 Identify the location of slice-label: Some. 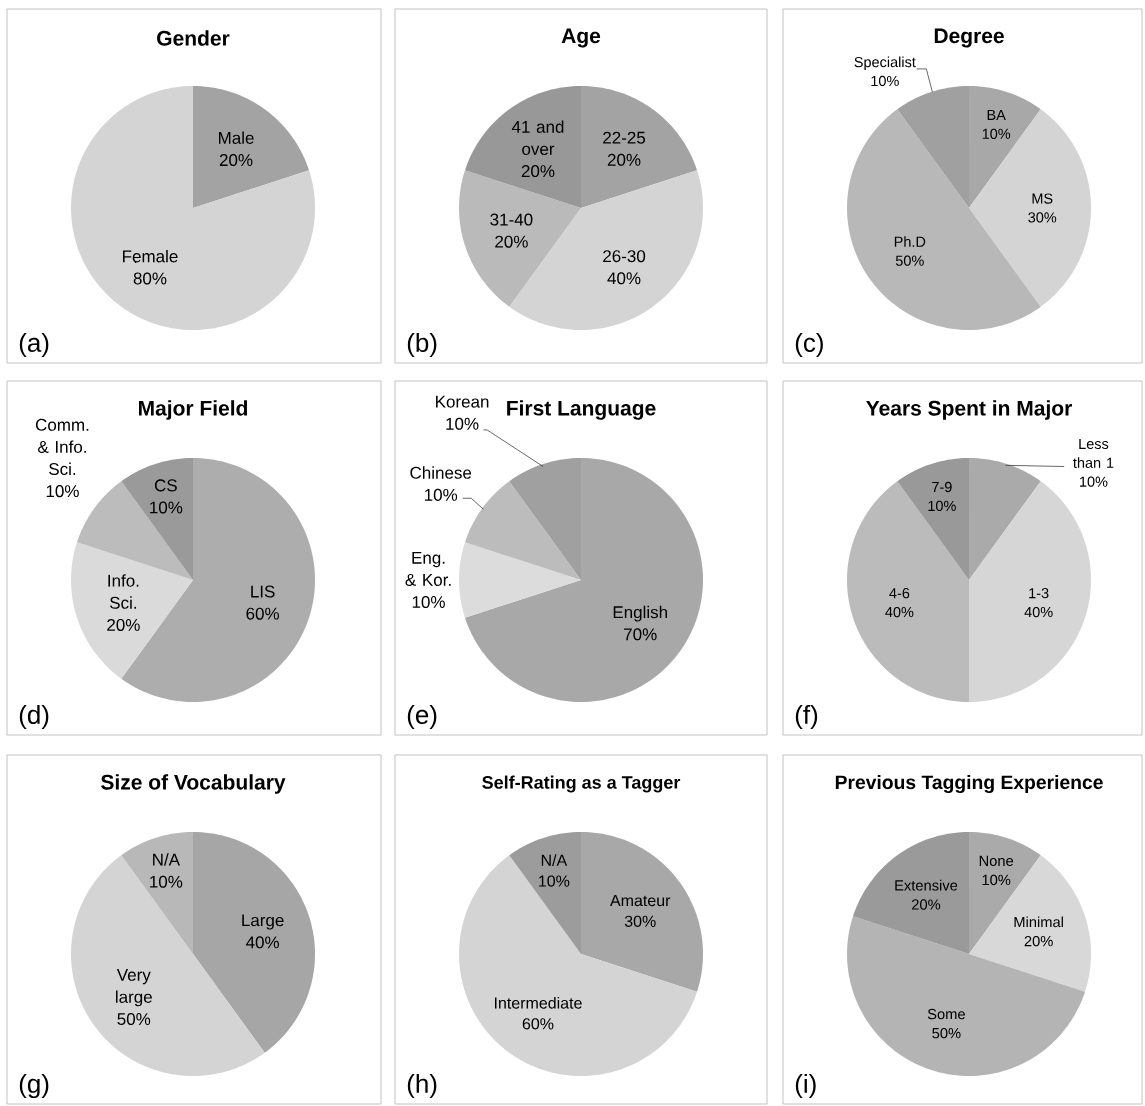
(946, 1014).